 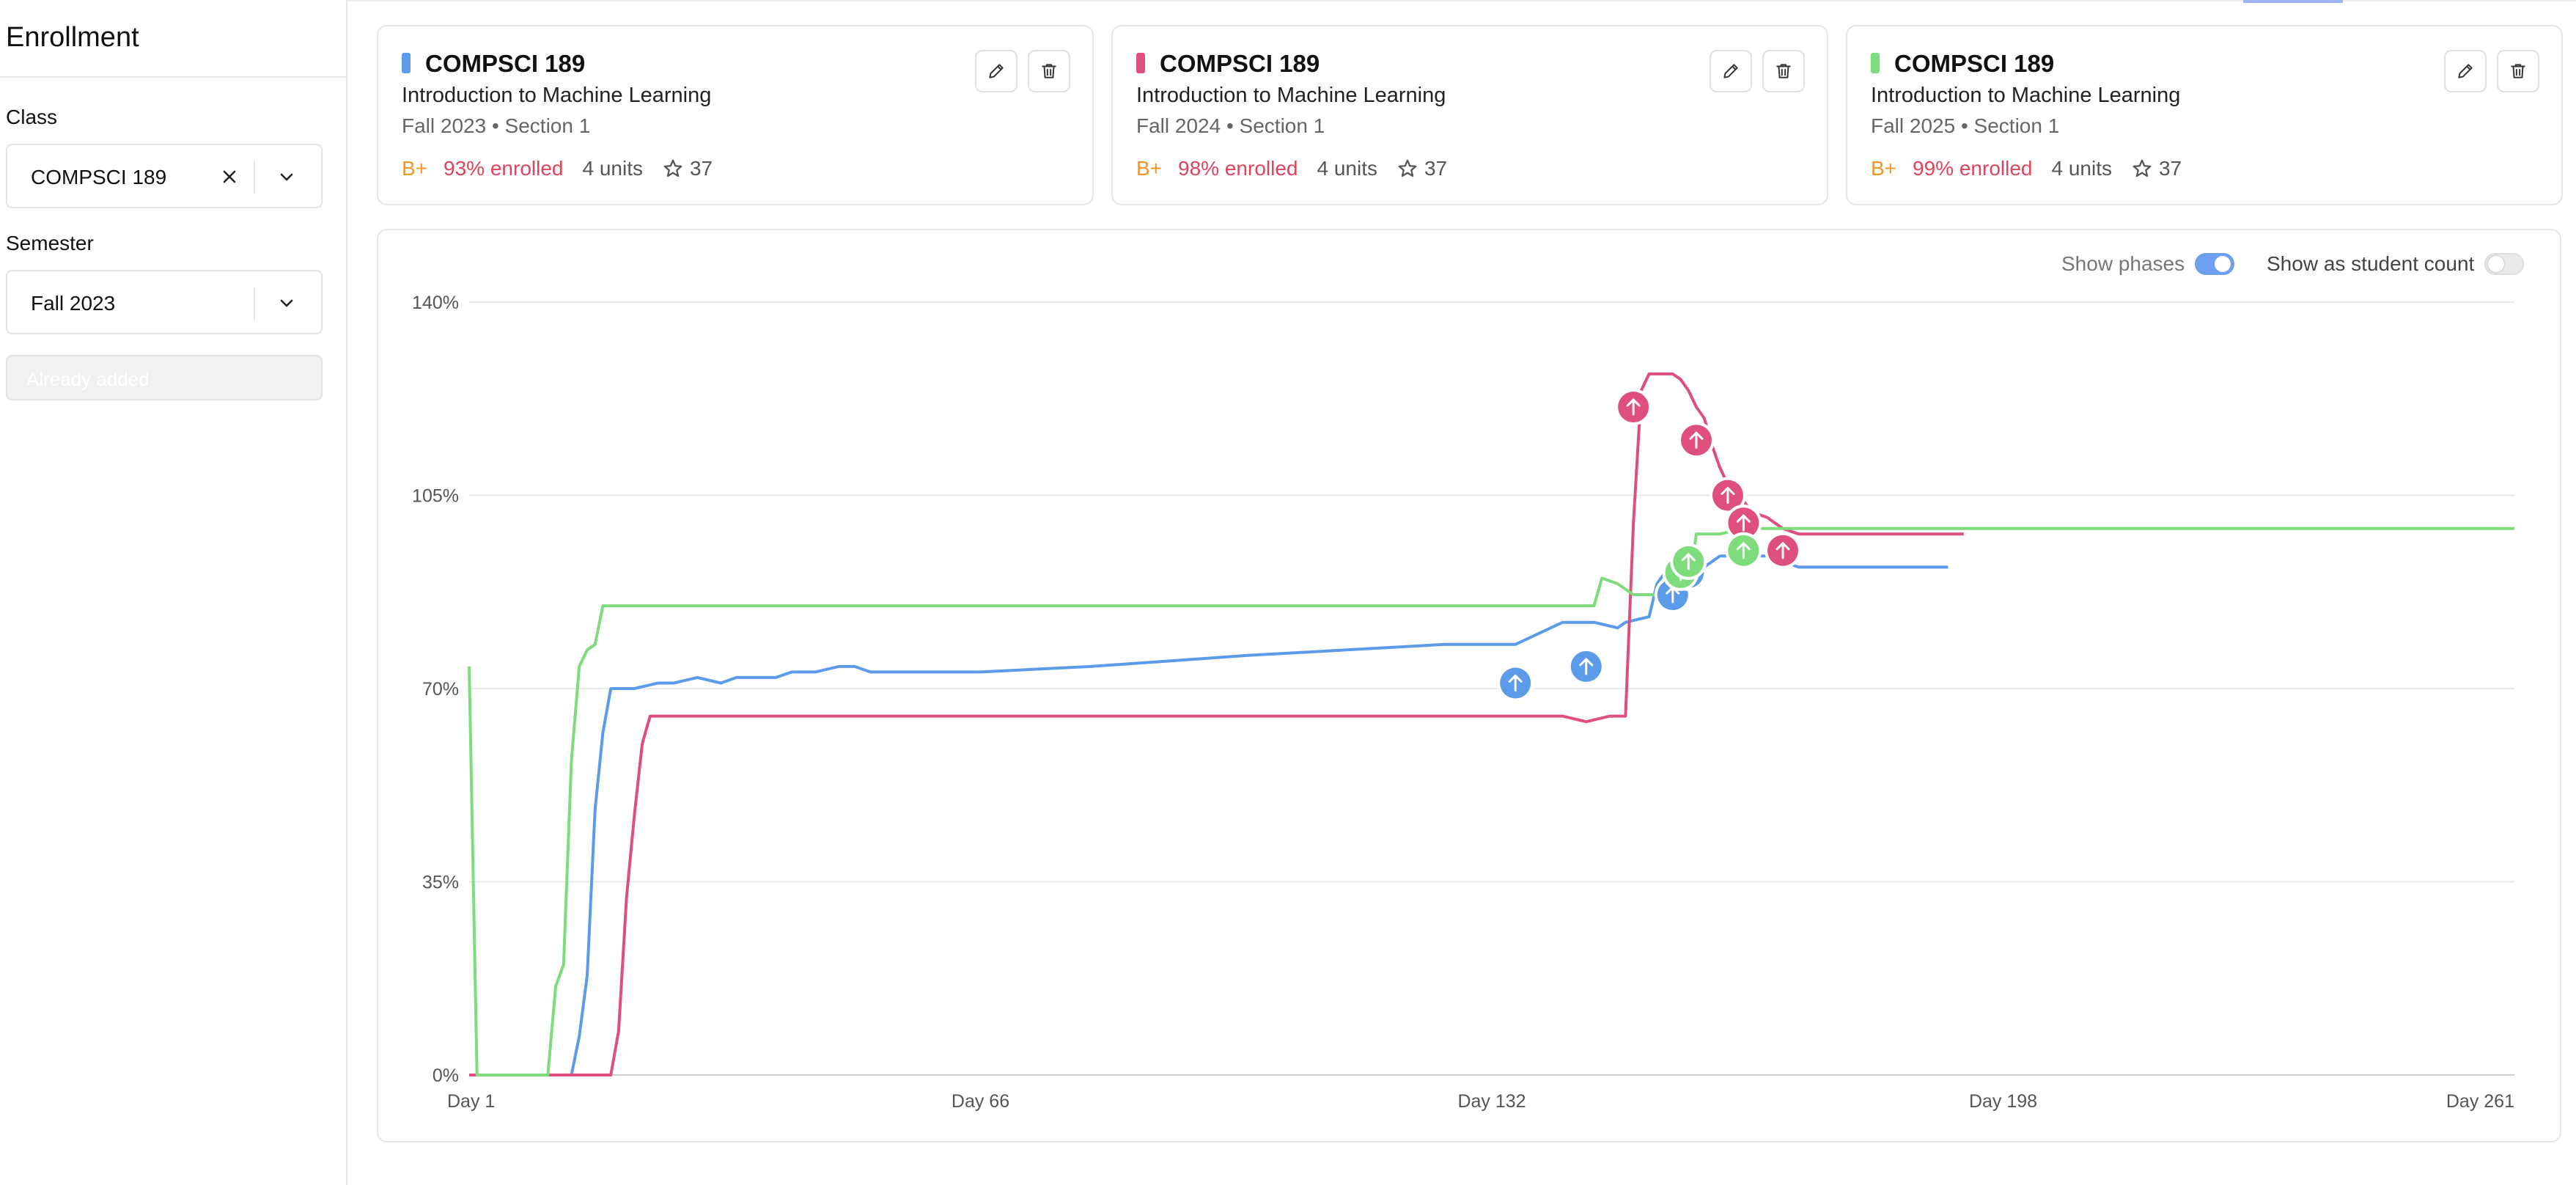 What do you see at coordinates (1491, 1101) in the screenshot?
I see `x-tick-label: Day 132` at bounding box center [1491, 1101].